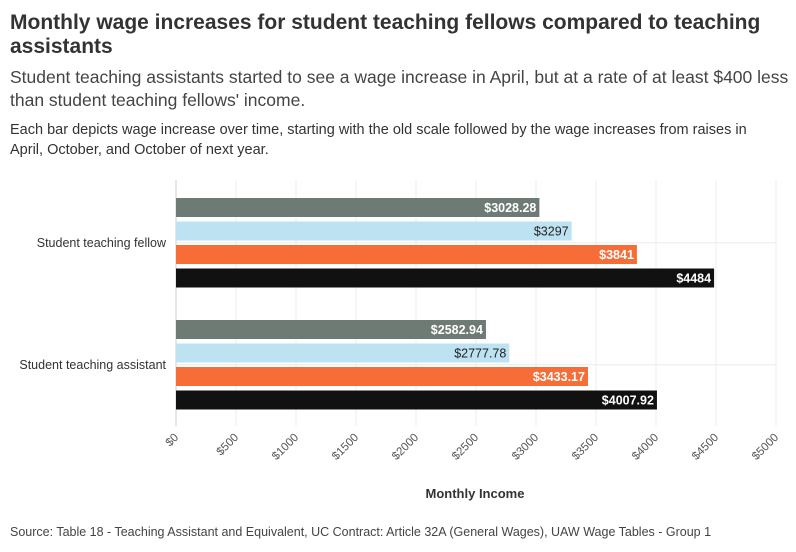  What do you see at coordinates (475, 493) in the screenshot?
I see `x-axis-title: Monthly Income` at bounding box center [475, 493].